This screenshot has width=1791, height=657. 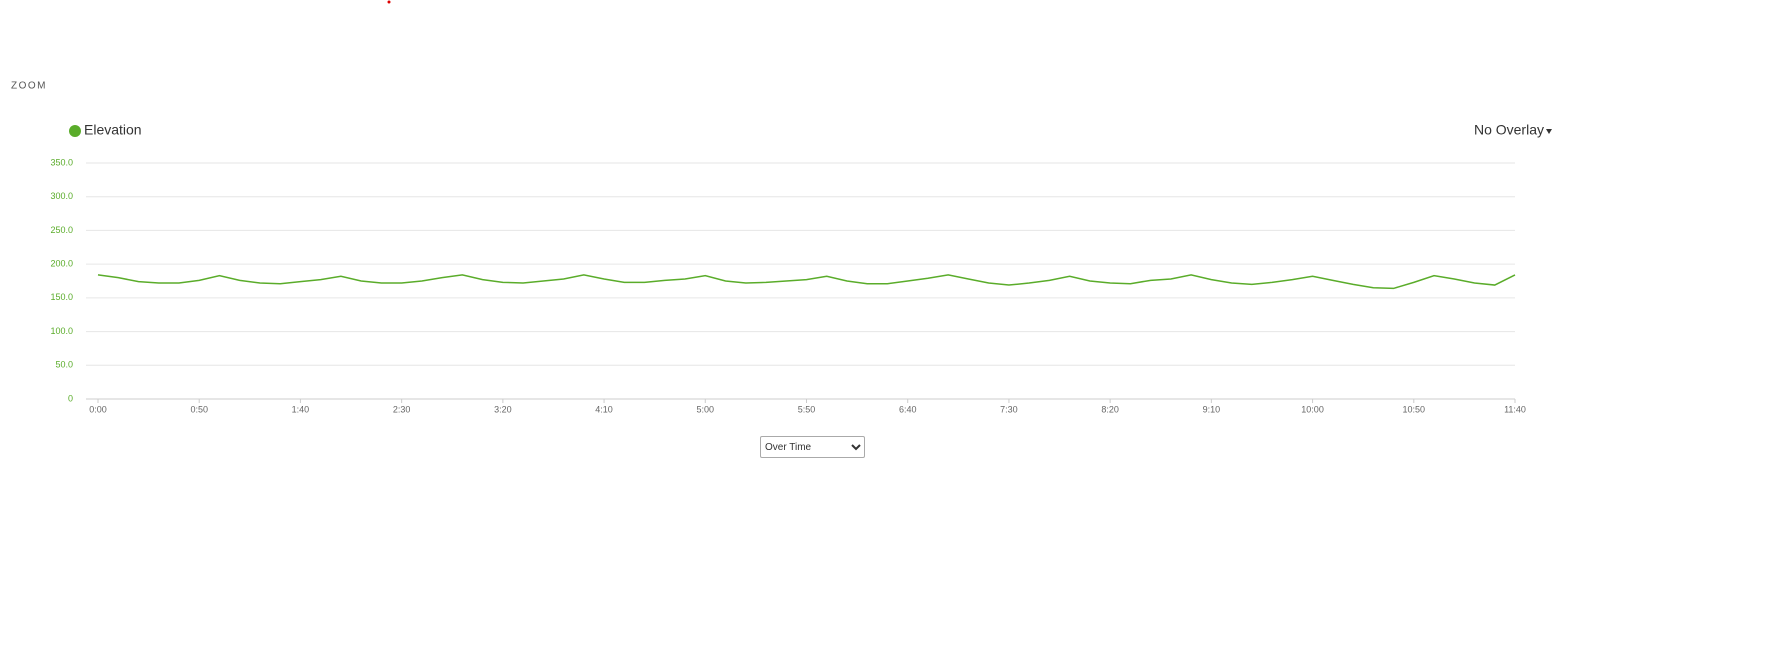 What do you see at coordinates (1009, 409) in the screenshot?
I see `x-tick-label: 7:30` at bounding box center [1009, 409].